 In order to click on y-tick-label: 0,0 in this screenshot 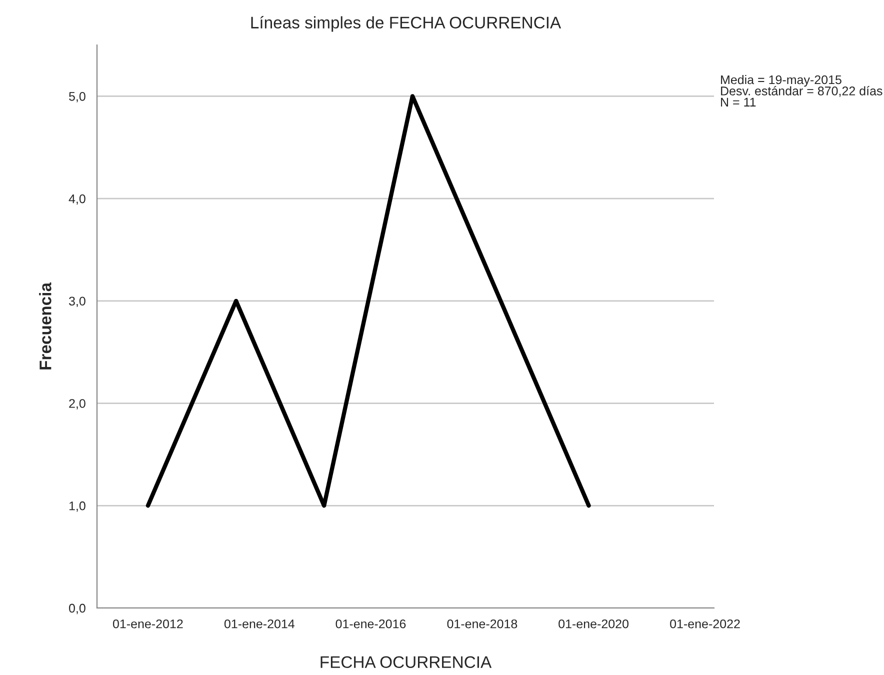, I will do `click(77, 609)`.